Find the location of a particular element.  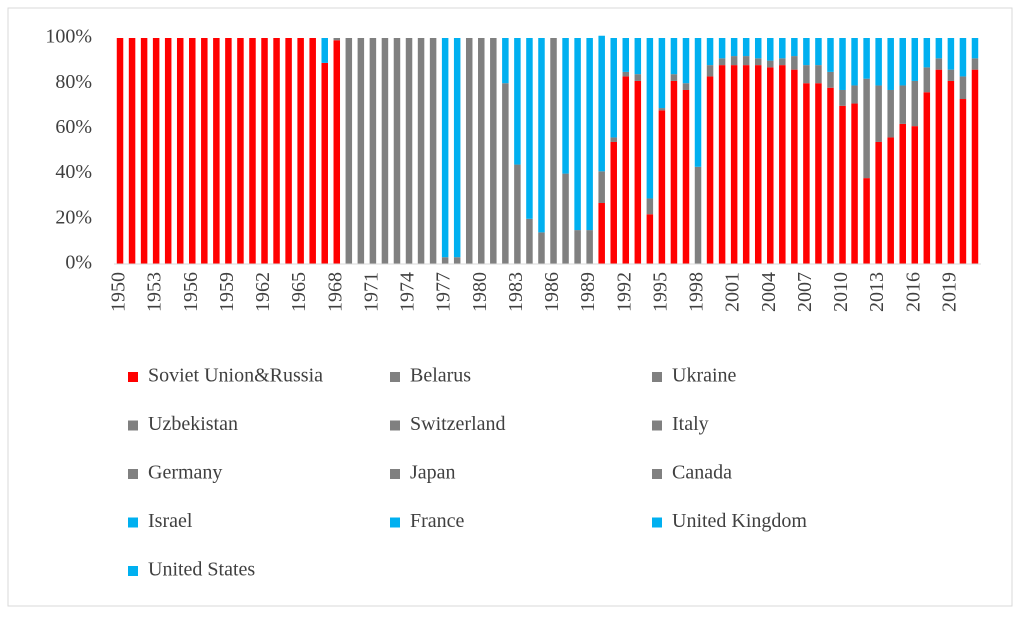

x-tick-label: 1974 is located at coordinates (408, 292).